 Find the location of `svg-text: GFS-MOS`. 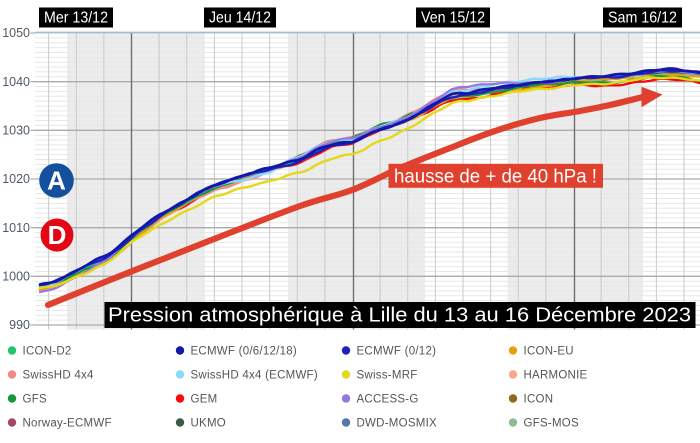

svg-text: GFS-MOS is located at coordinates (551, 424).